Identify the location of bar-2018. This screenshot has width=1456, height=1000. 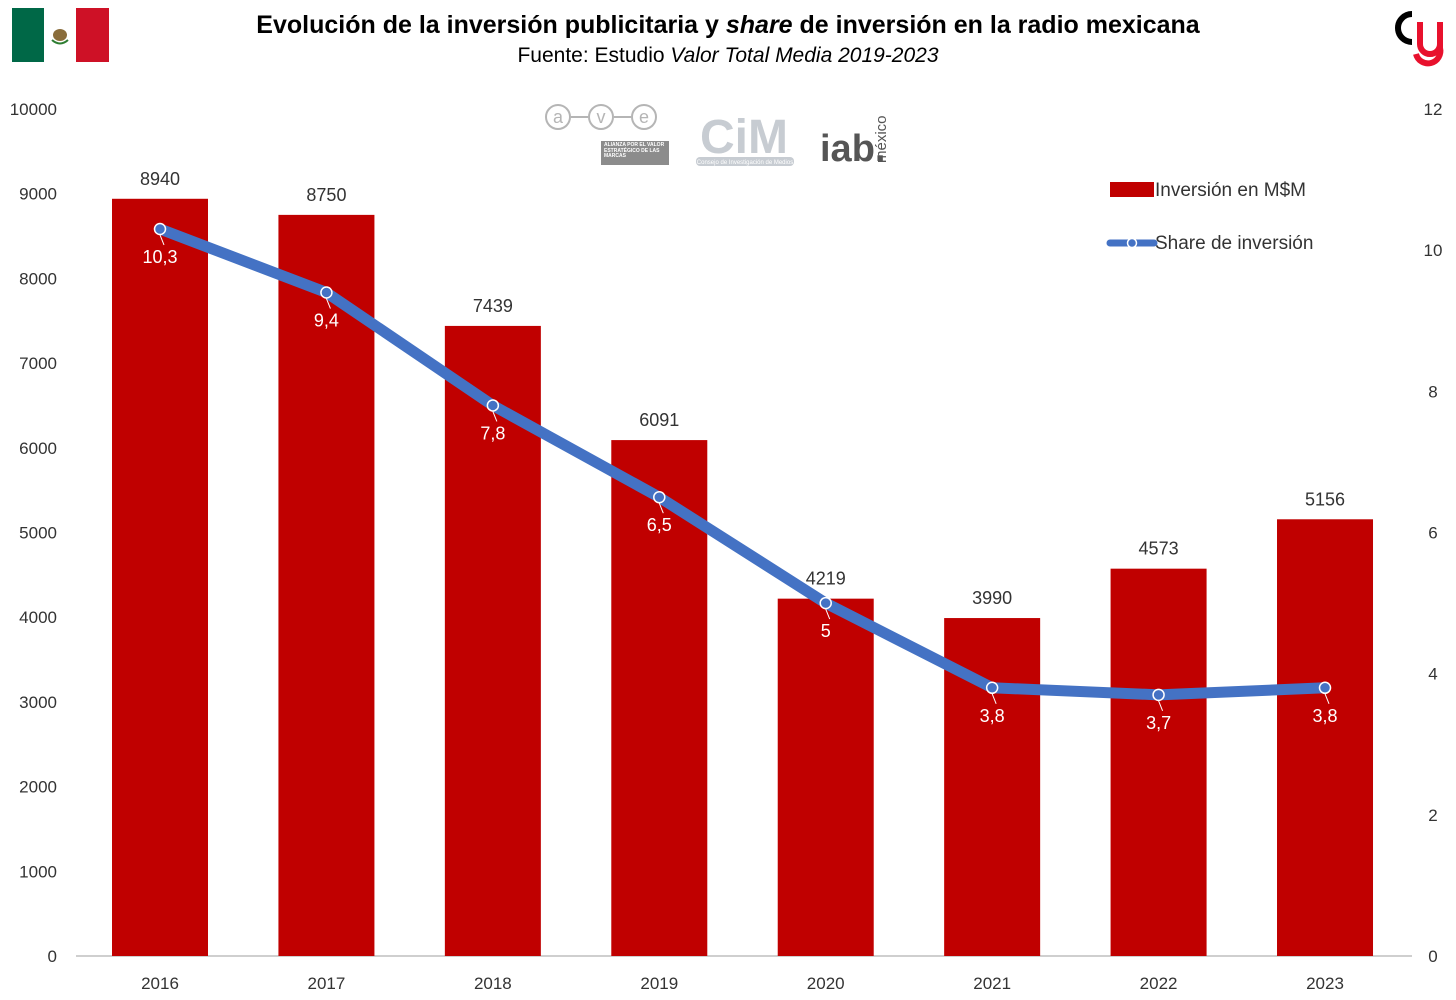
(492, 640).